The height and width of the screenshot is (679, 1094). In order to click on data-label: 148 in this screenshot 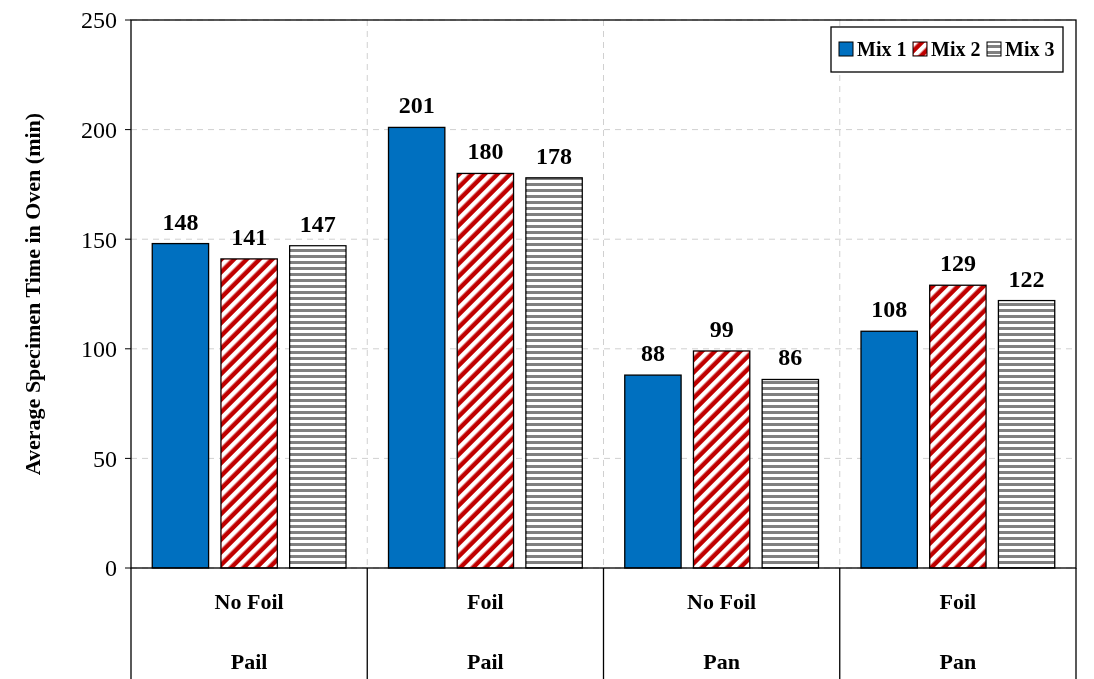, I will do `click(180, 221)`.